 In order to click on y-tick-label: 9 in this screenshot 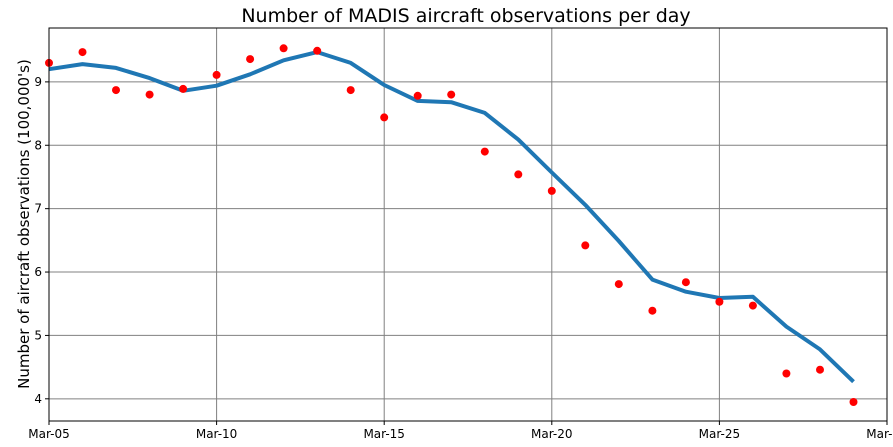, I will do `click(38, 82)`.